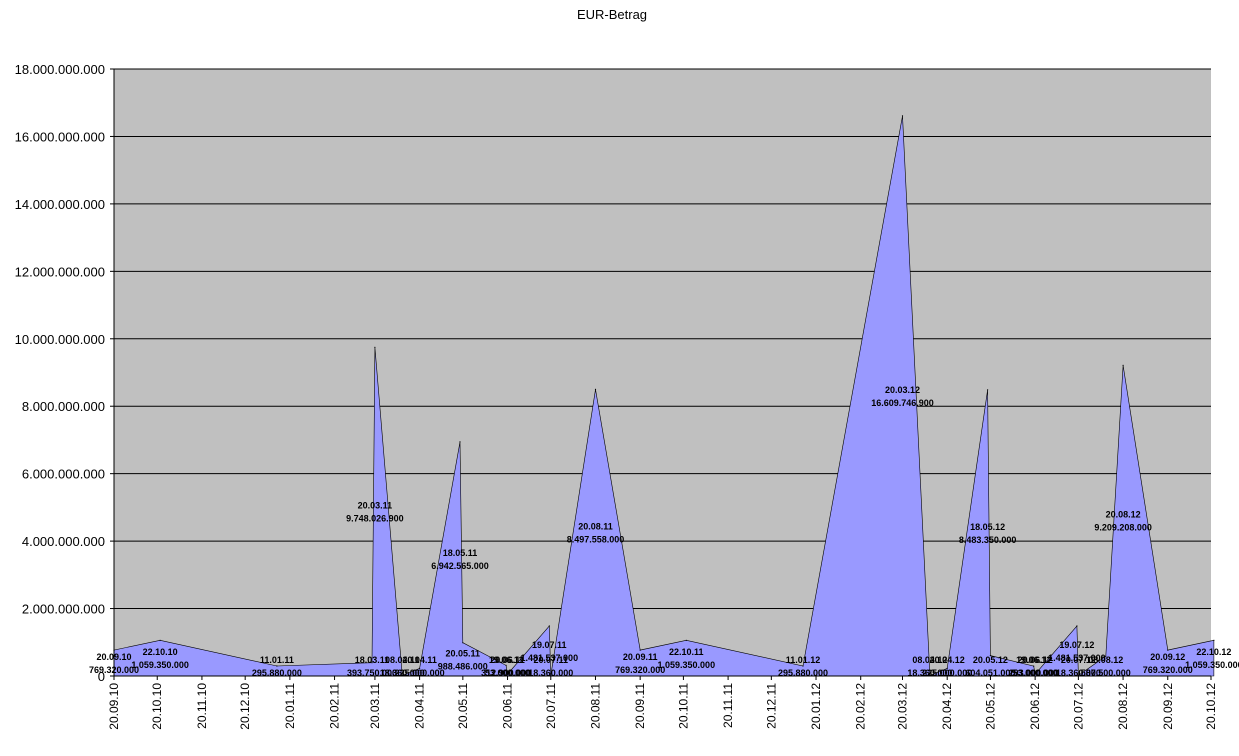 Image resolution: width=1239 pixels, height=756 pixels. What do you see at coordinates (902, 403) in the screenshot?
I see `data-label-value: 16.609.746.900` at bounding box center [902, 403].